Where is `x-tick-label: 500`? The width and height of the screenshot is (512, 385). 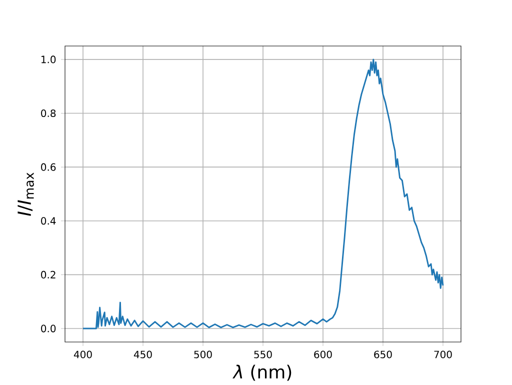
x-tick-label: 500 is located at coordinates (203, 354).